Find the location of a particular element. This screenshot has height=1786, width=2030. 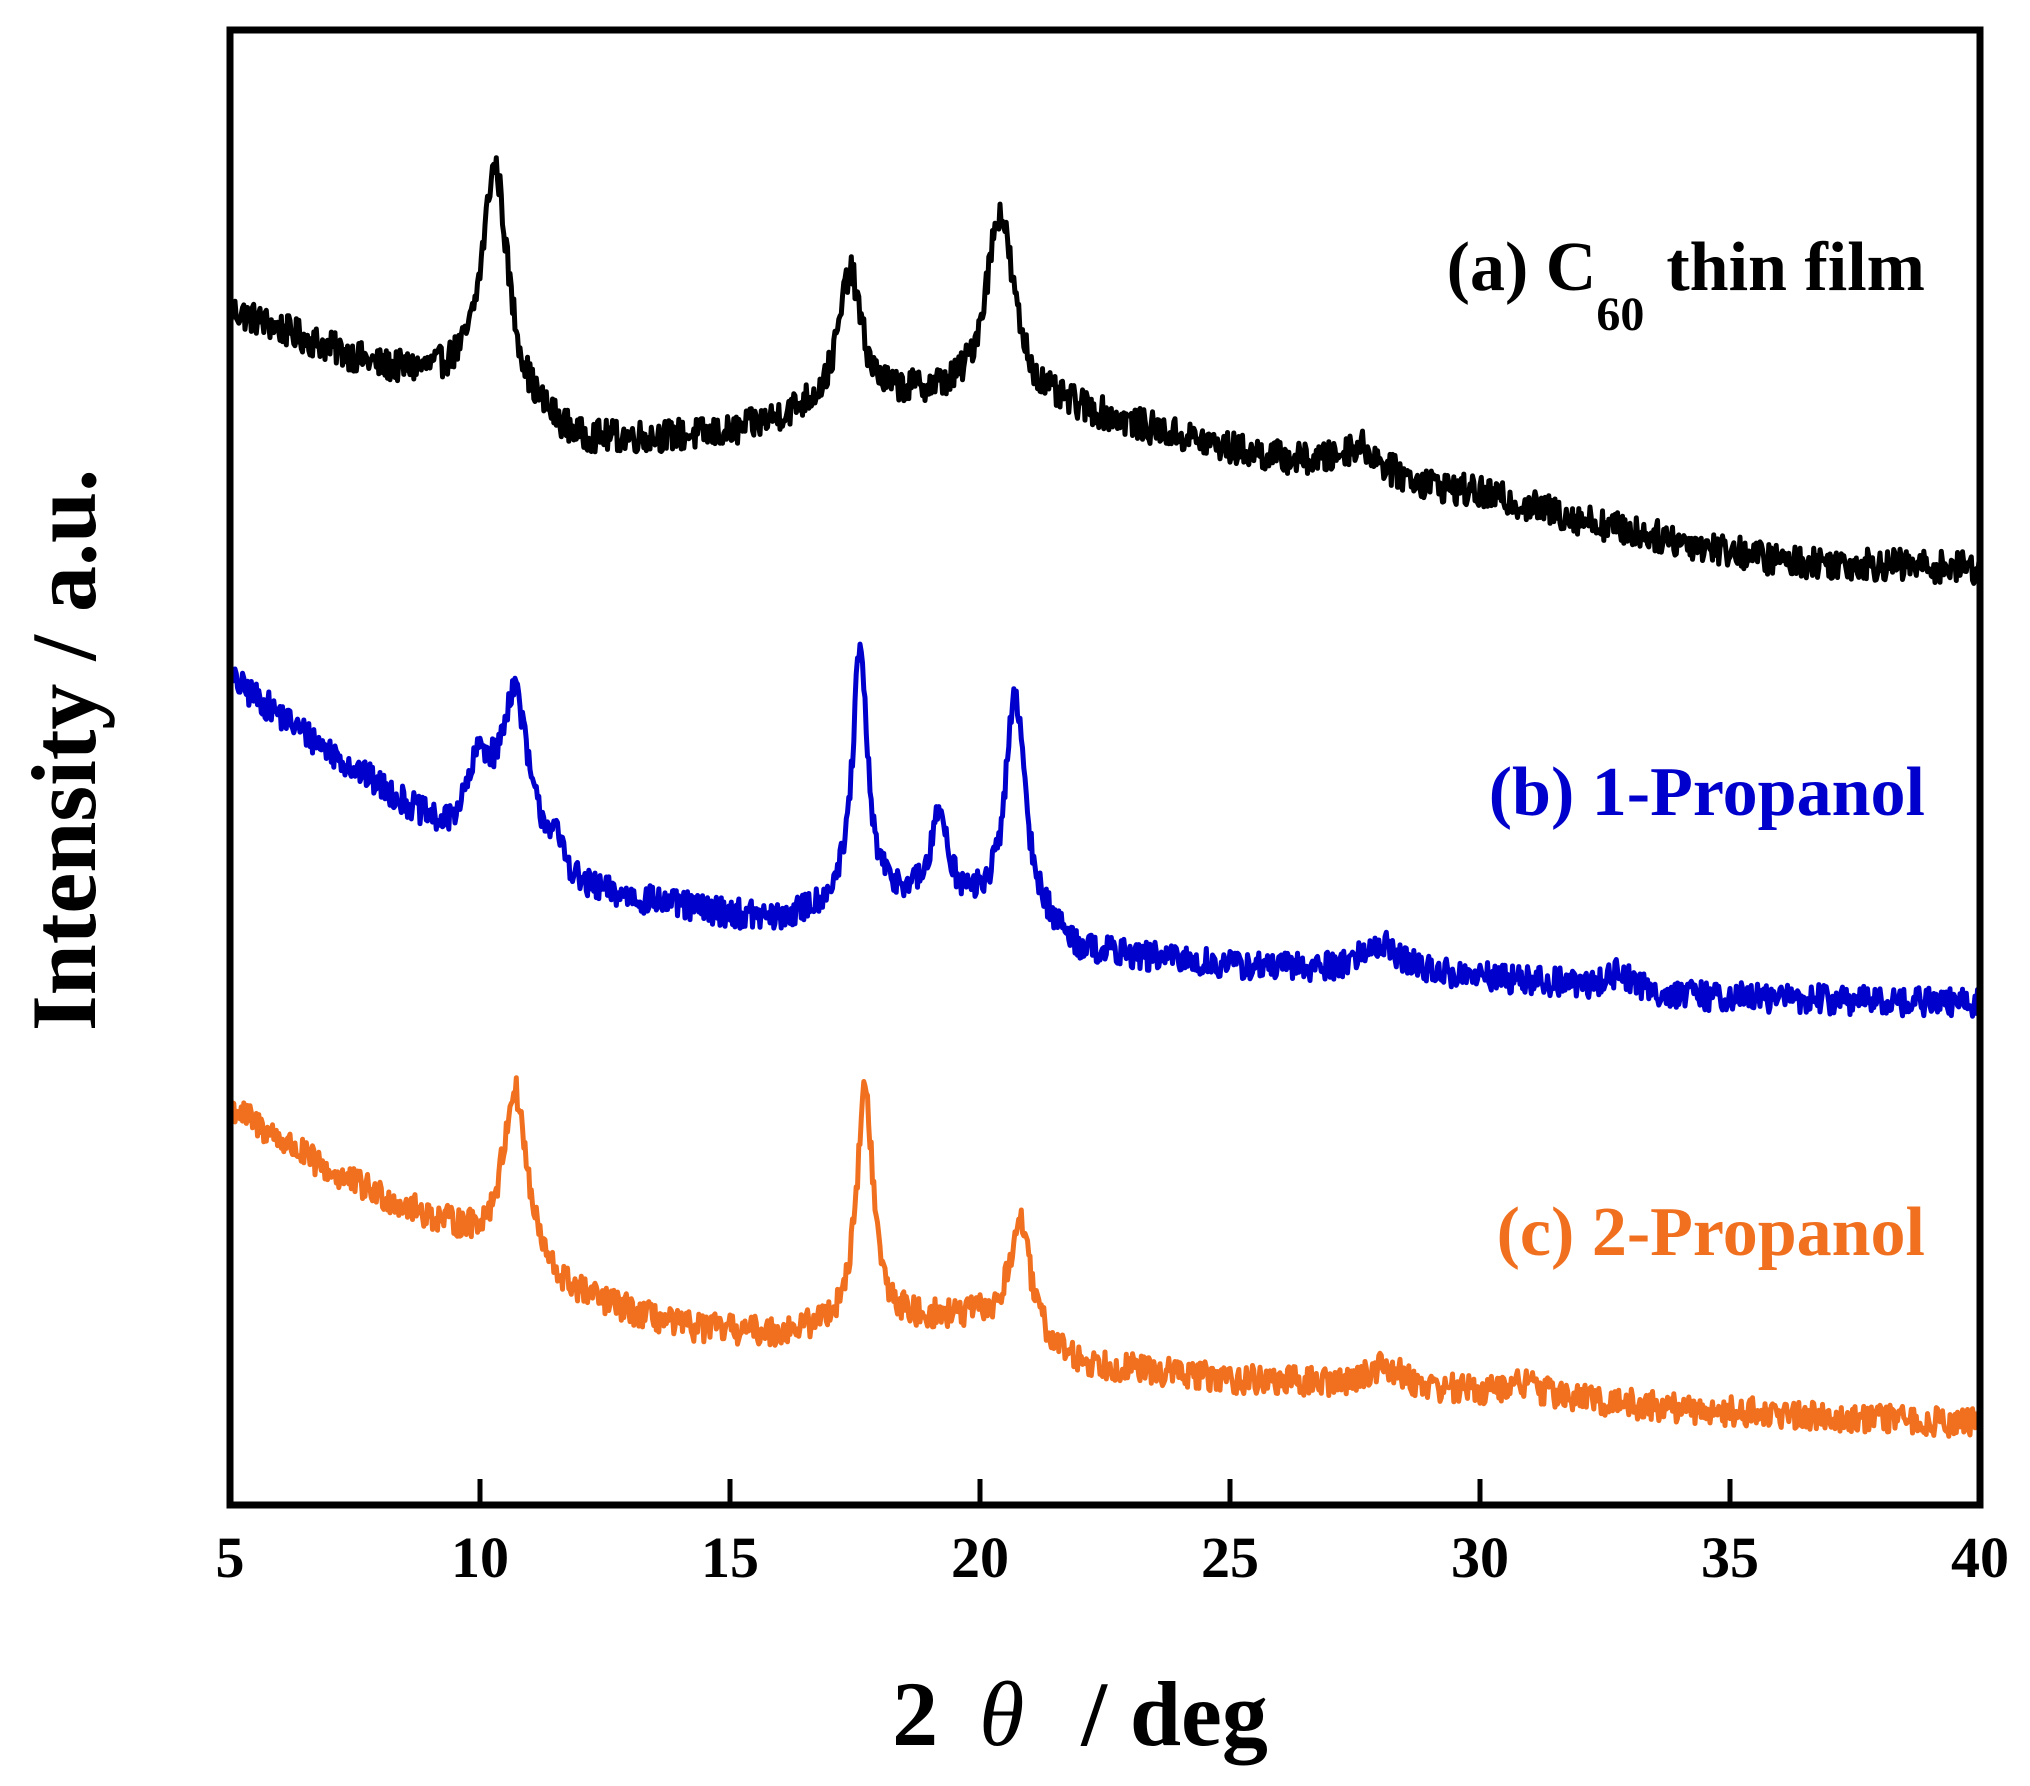

x-tick-label-30: 30 is located at coordinates (1480, 1557).